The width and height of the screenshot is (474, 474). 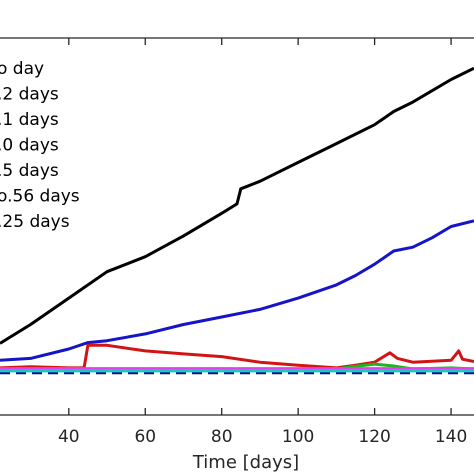 What do you see at coordinates (145, 437) in the screenshot?
I see `x-tick-label: 60` at bounding box center [145, 437].